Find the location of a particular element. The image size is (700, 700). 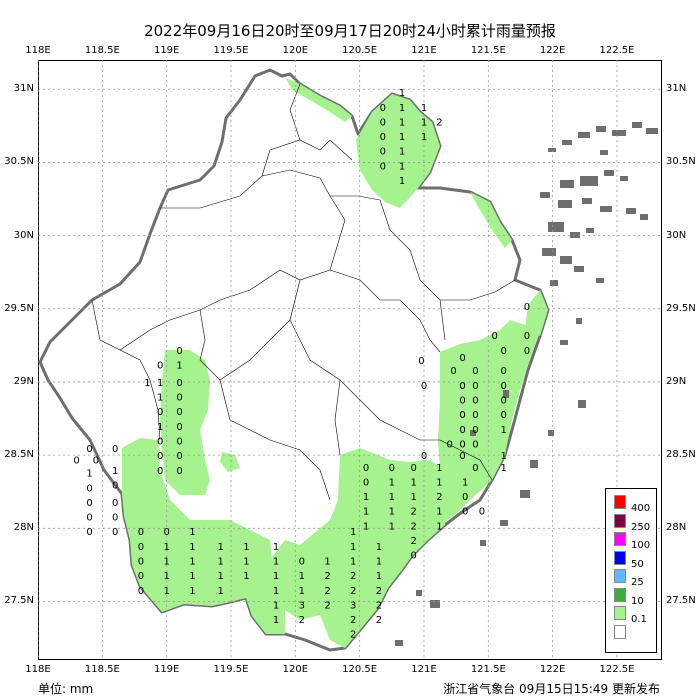

longitude-label: 120E is located at coordinates (295, 669).